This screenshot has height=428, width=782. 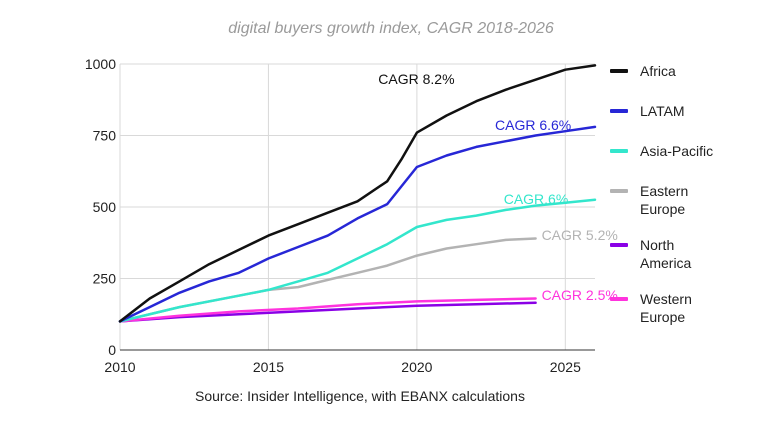 What do you see at coordinates (696, 162) in the screenshot?
I see `legend-item-asia-pacific: Asia-Pacific` at bounding box center [696, 162].